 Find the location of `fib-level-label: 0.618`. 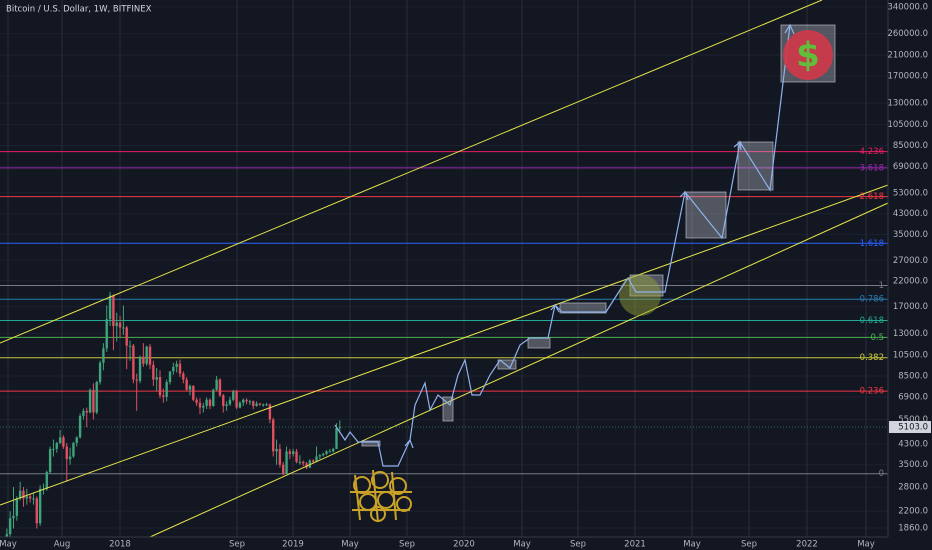

fib-level-label: 0.618 is located at coordinates (872, 321).